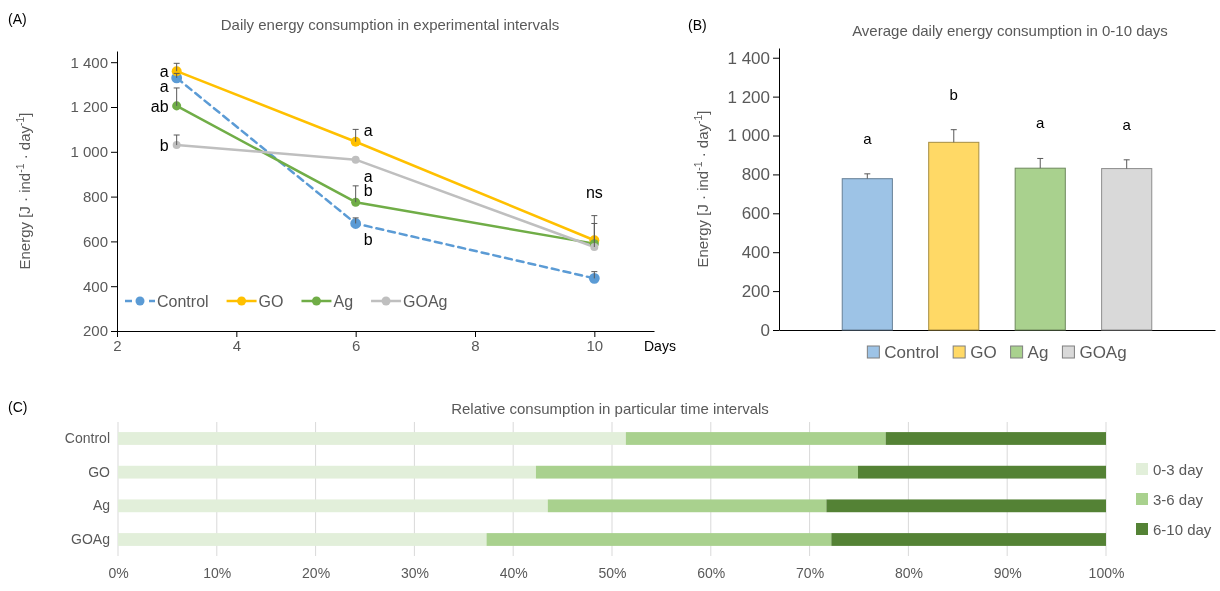 The height and width of the screenshot is (591, 1220). What do you see at coordinates (765, 330) in the screenshot?
I see `y-tick-label: 0` at bounding box center [765, 330].